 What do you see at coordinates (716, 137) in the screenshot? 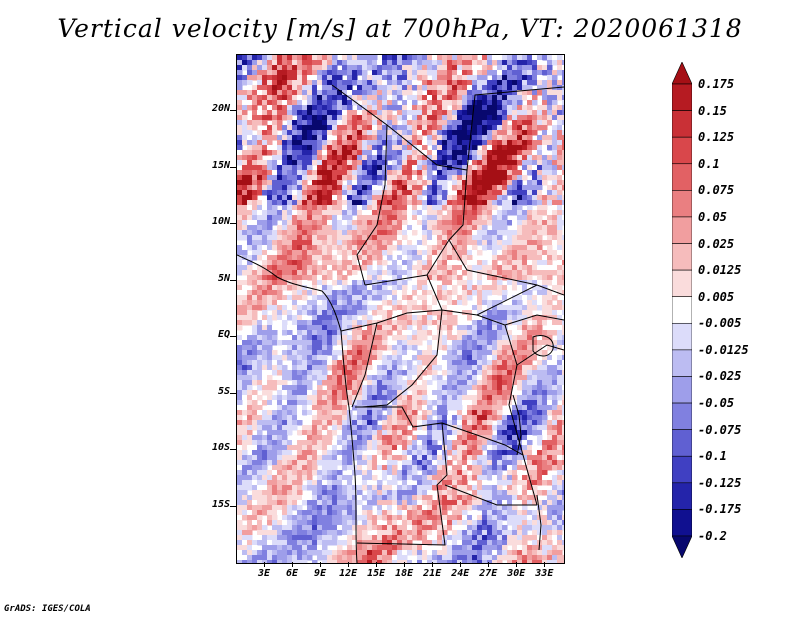
I see `colorbar-label: 0.125` at bounding box center [716, 137].